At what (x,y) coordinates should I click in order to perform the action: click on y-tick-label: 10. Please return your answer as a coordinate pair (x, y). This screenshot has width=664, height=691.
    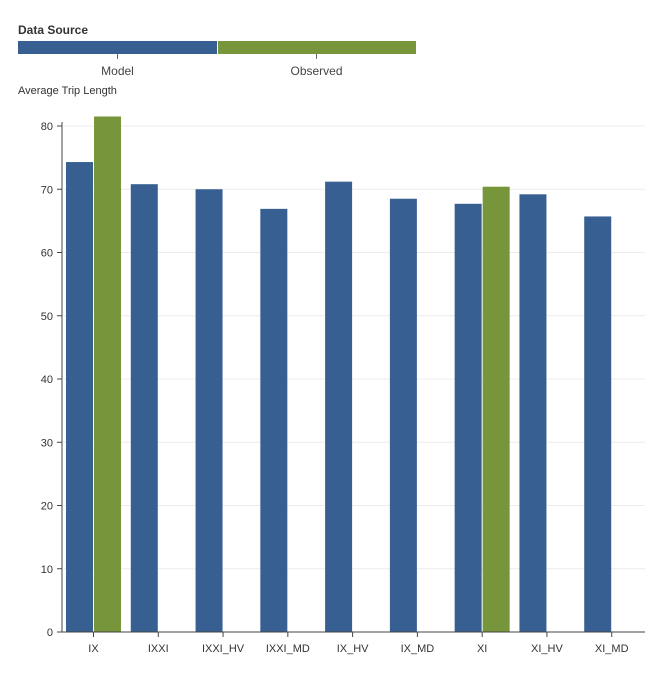
    Looking at the image, I should click on (47, 570).